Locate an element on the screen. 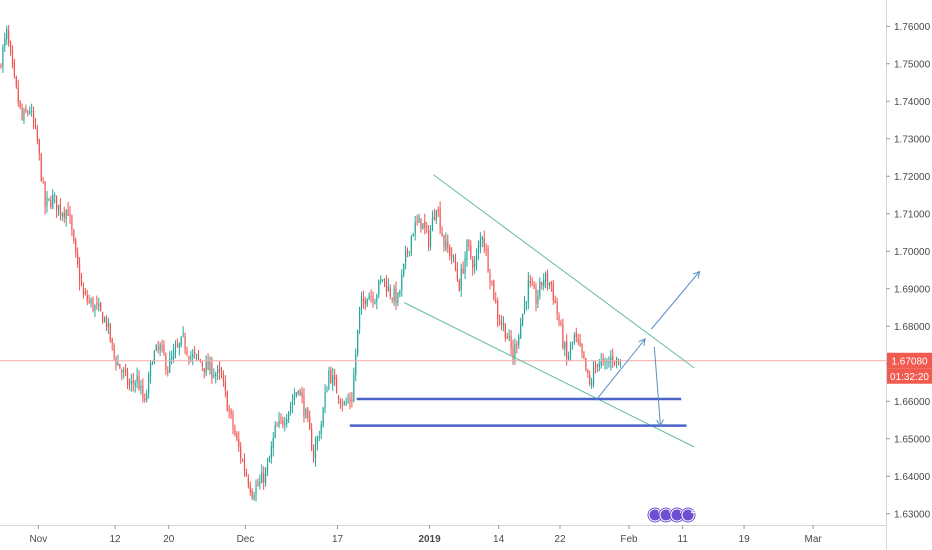 The width and height of the screenshot is (932, 550). time-tick: Dec is located at coordinates (245, 535).